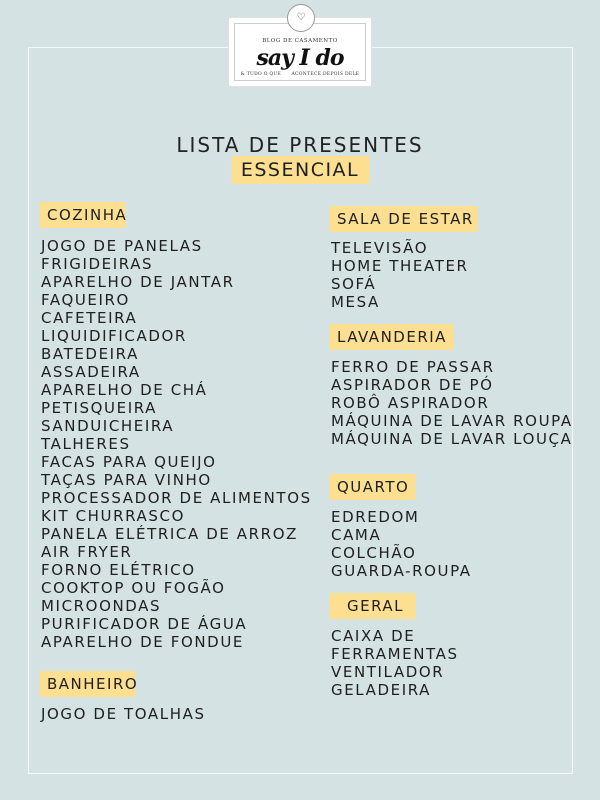 The height and width of the screenshot is (800, 600). Describe the element at coordinates (114, 336) in the screenshot. I see `list-item: LIQUIDIFICADOR` at that location.